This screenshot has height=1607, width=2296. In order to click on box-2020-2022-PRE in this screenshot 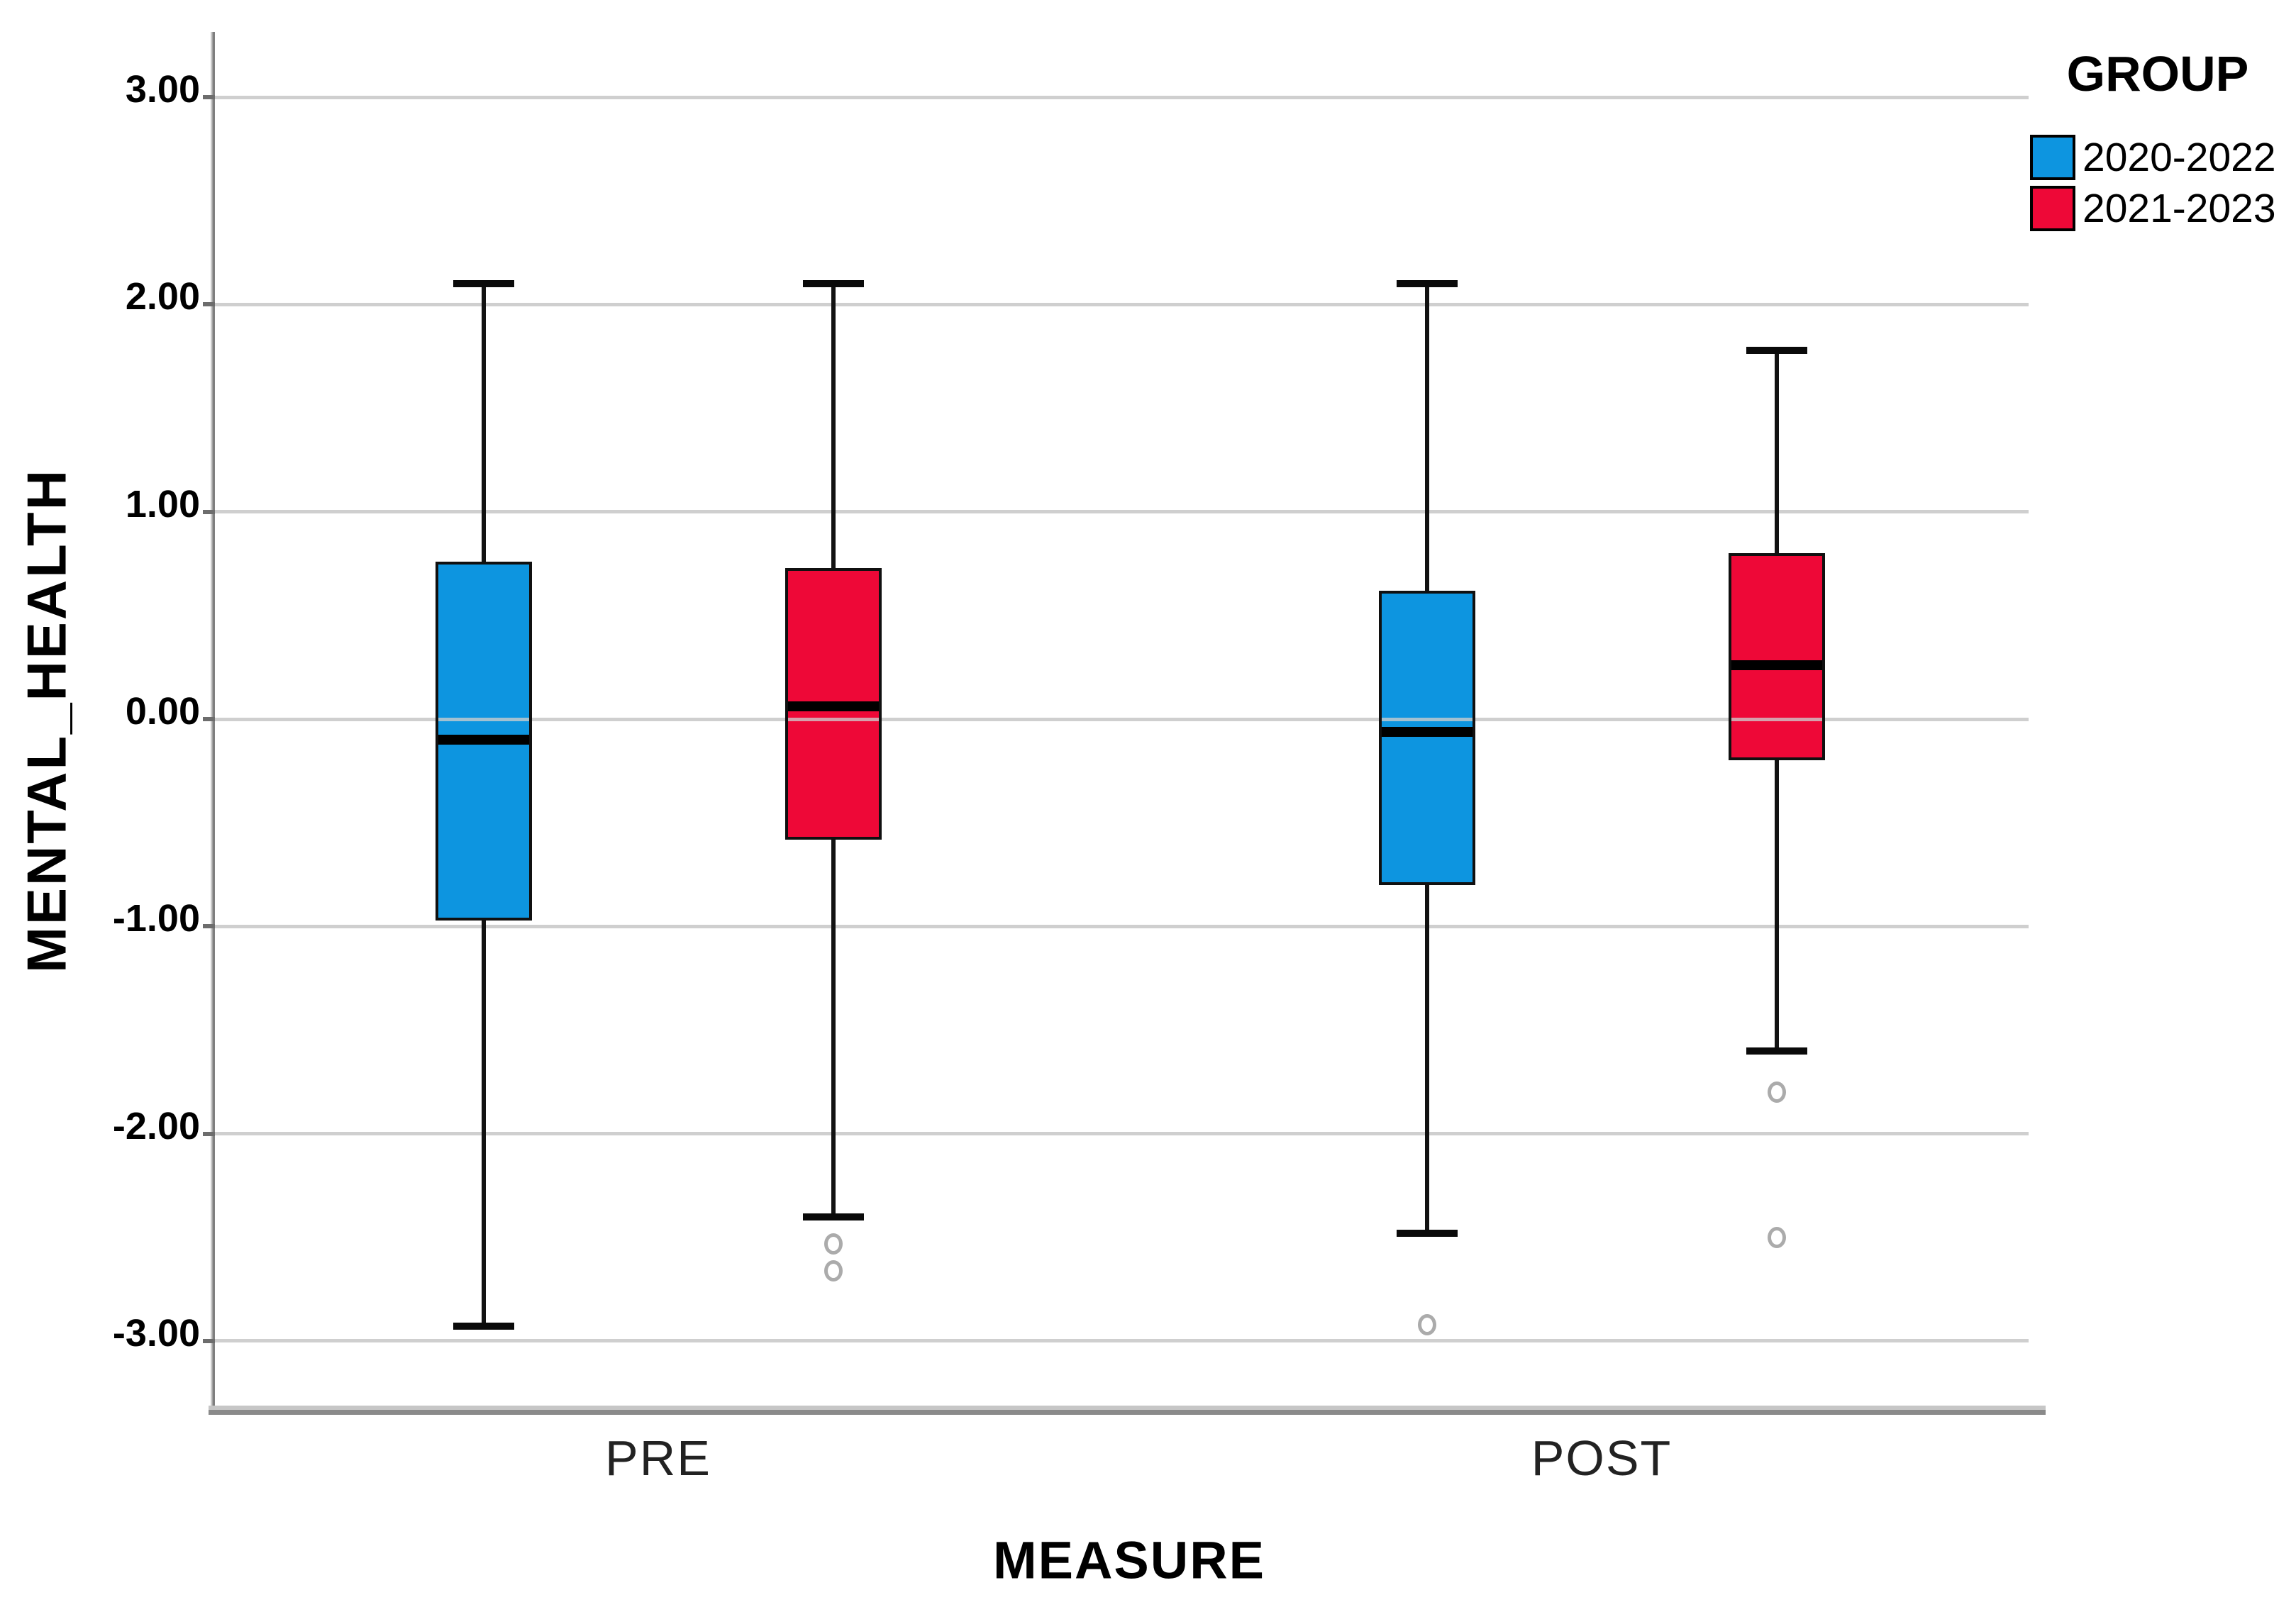, I will do `click(484, 741)`.